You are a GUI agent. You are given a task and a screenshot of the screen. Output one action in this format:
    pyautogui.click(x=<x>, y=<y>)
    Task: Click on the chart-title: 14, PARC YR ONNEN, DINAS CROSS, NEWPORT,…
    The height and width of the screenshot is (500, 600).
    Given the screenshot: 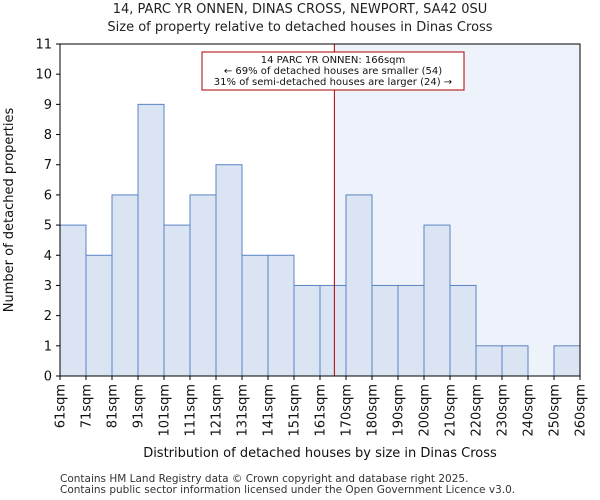 What is the action you would take?
    pyautogui.click(x=300, y=9)
    